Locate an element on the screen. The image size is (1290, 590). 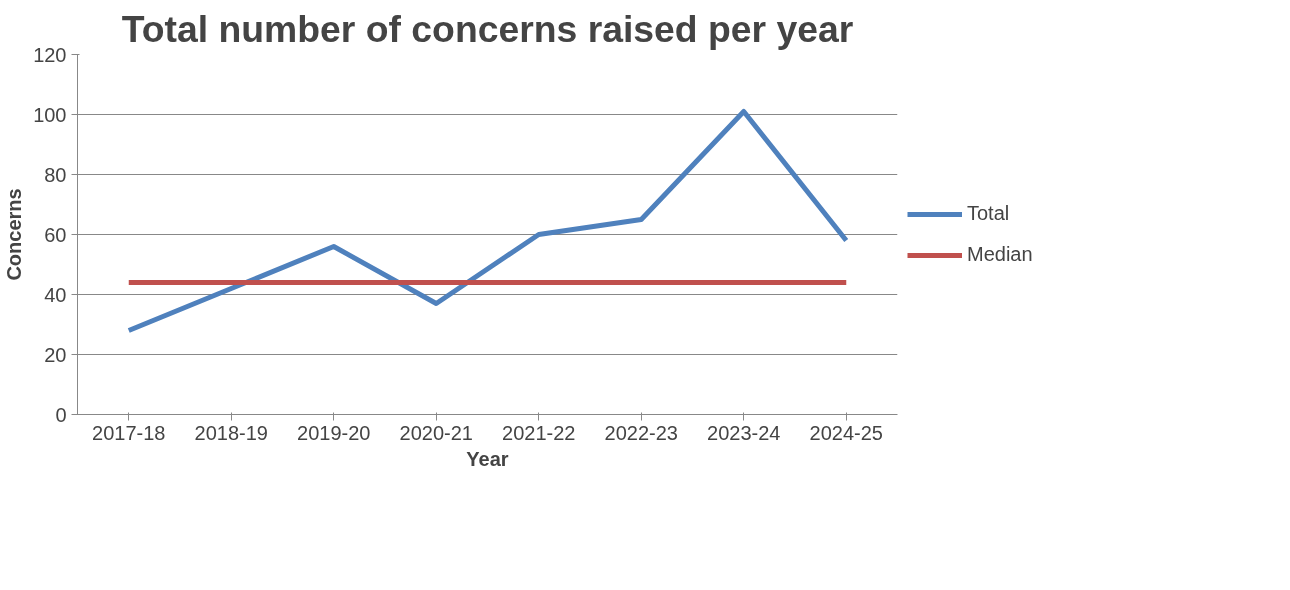
x-tick-label: 2018-19 is located at coordinates (231, 432).